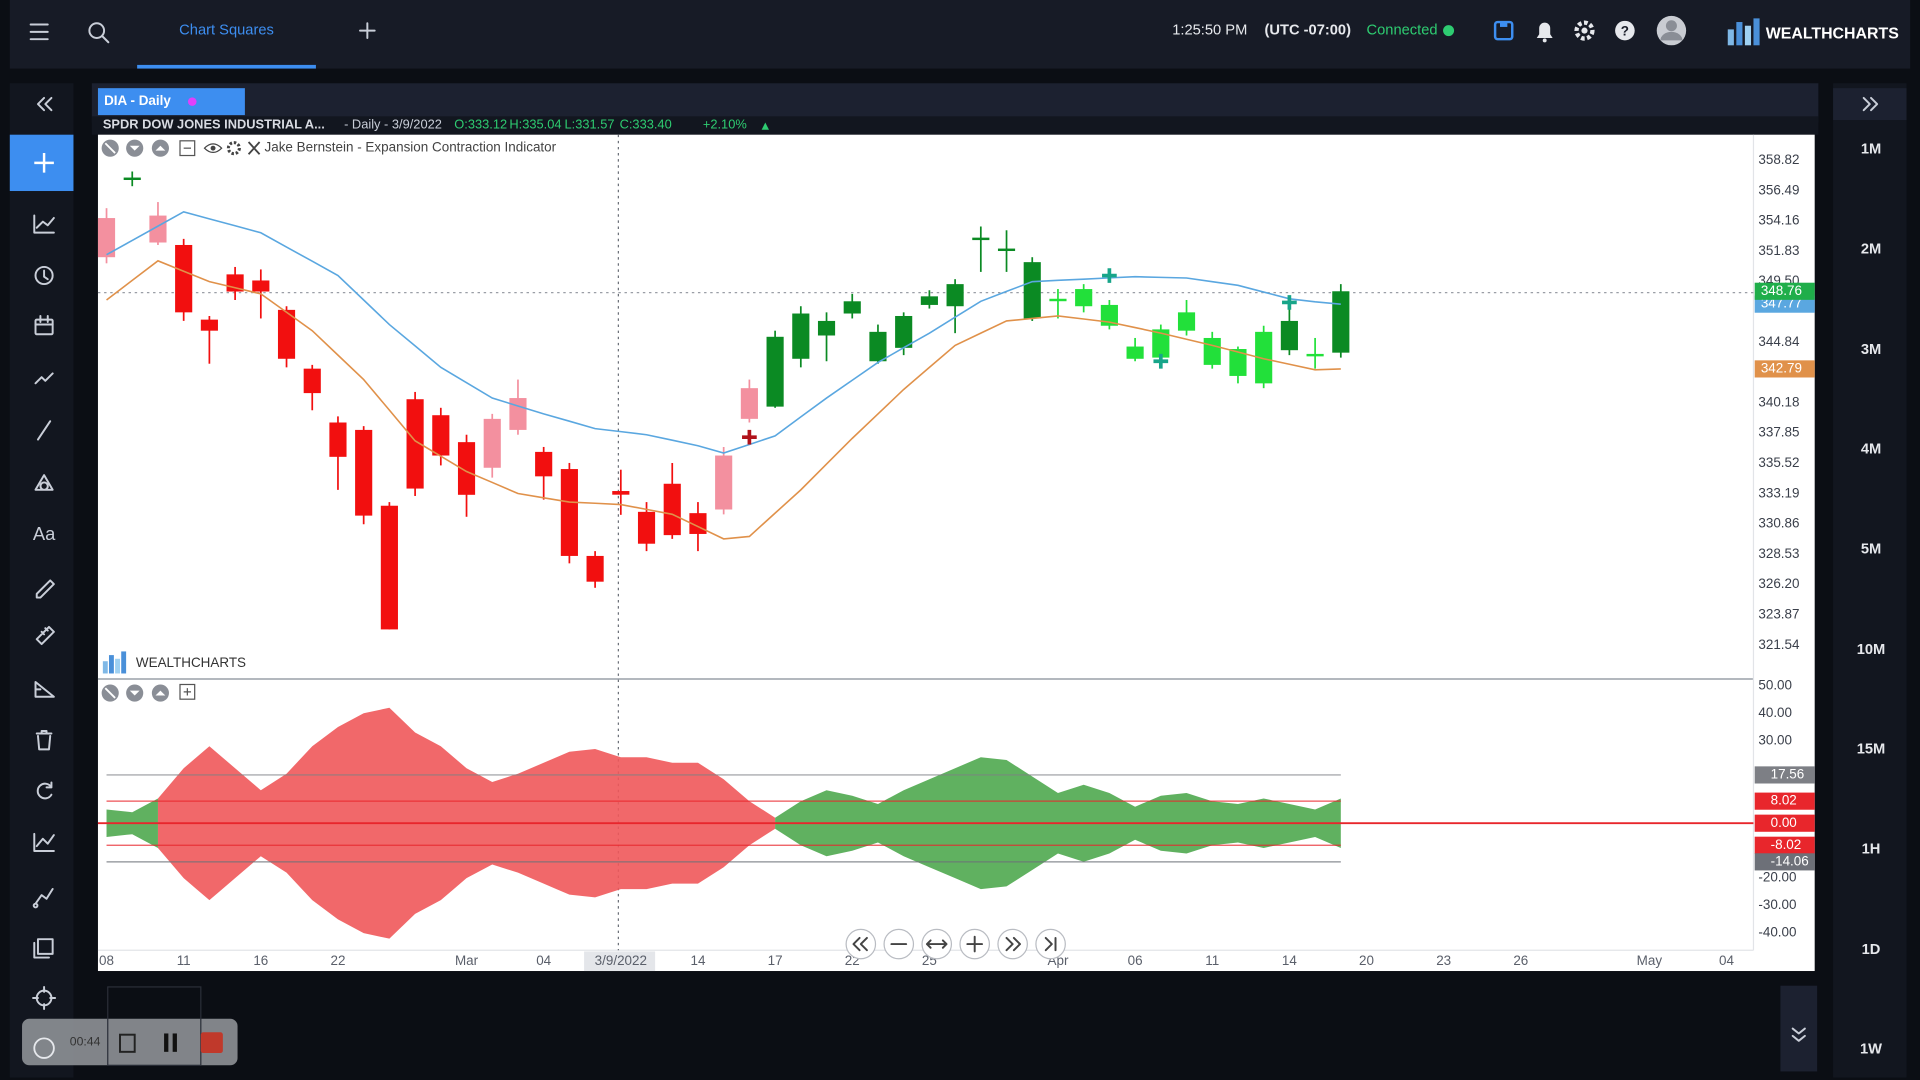 The height and width of the screenshot is (1080, 1920). Describe the element at coordinates (367, 30) in the screenshot. I see `add-tab-button` at that location.